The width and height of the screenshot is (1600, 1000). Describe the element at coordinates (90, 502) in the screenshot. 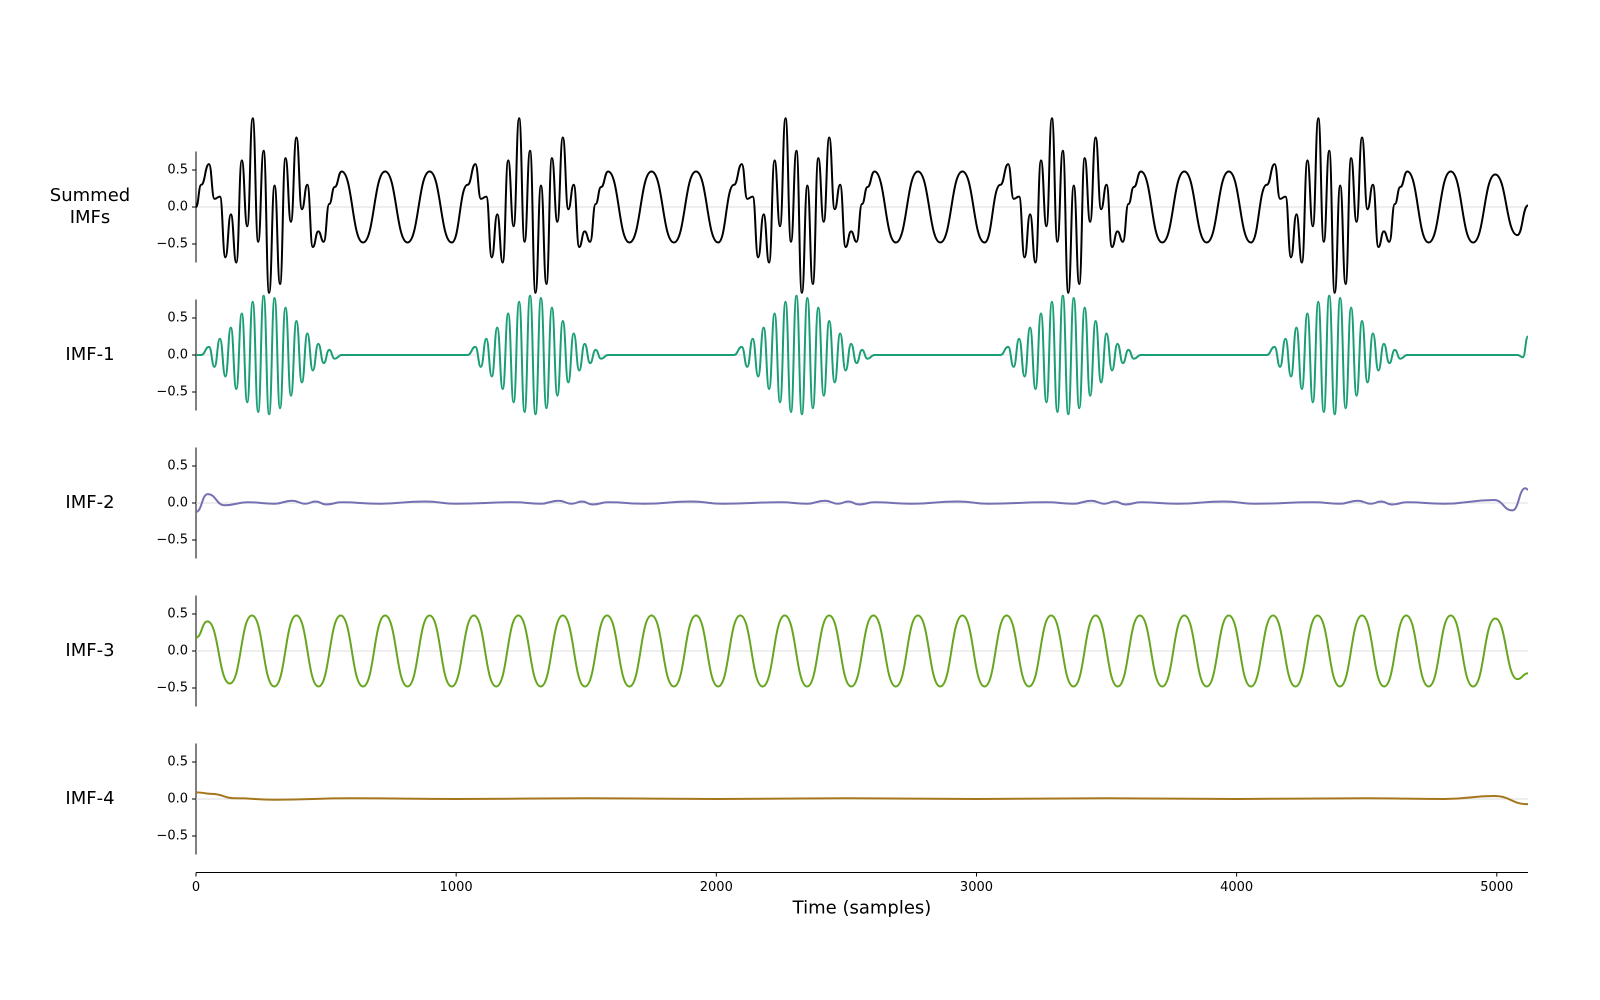

I see `y-axis-label: IMF-2` at that location.